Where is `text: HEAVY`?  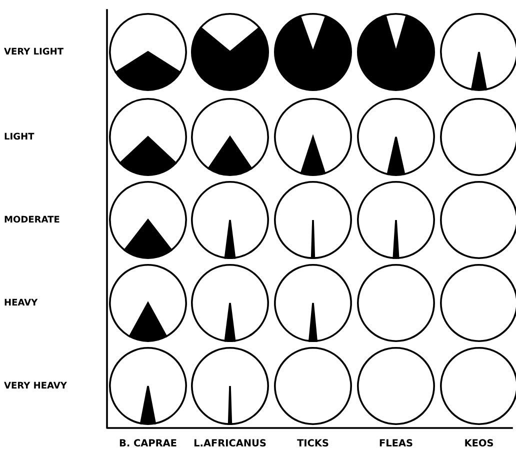
text: HEAVY is located at coordinates (21, 302).